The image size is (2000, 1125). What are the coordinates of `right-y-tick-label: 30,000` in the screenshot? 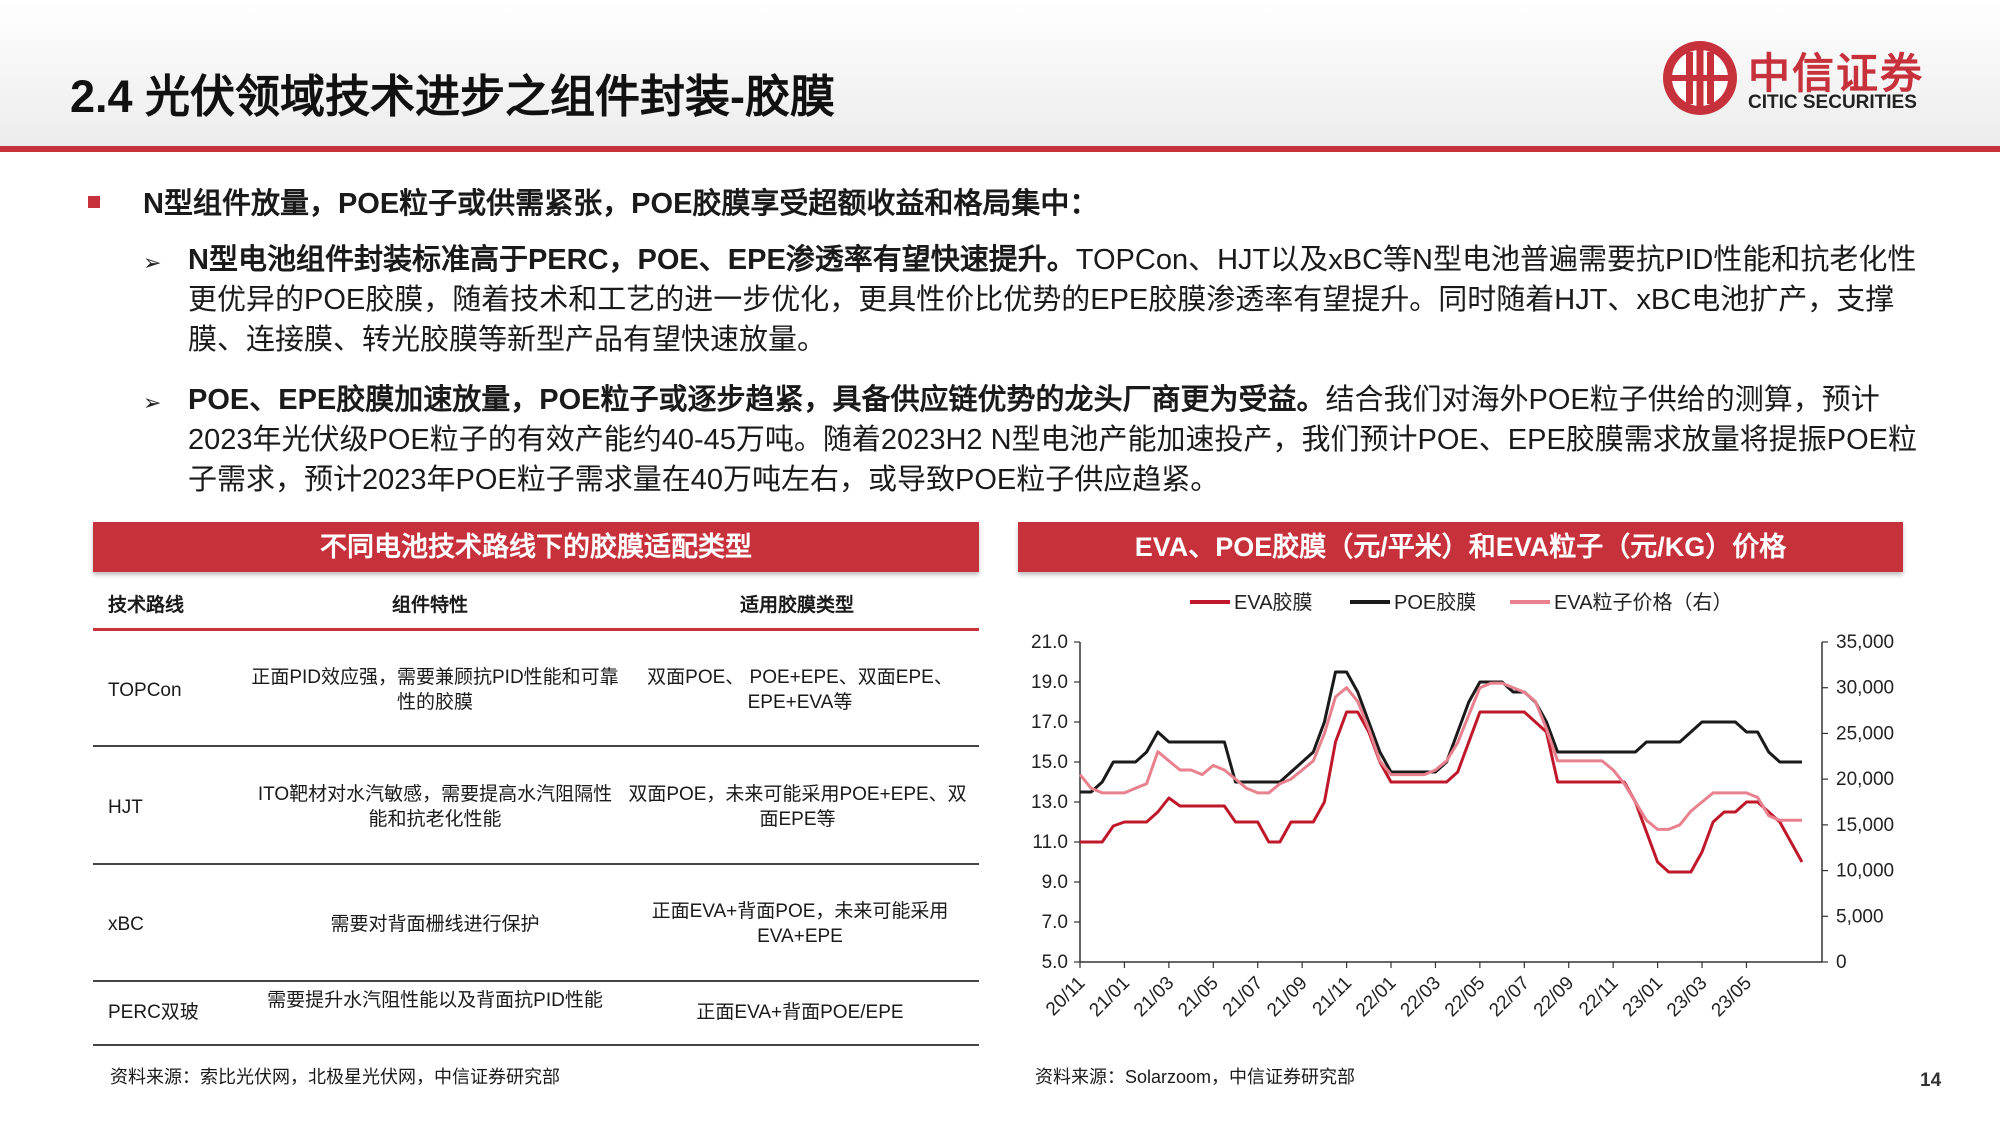 It's located at (1865, 688).